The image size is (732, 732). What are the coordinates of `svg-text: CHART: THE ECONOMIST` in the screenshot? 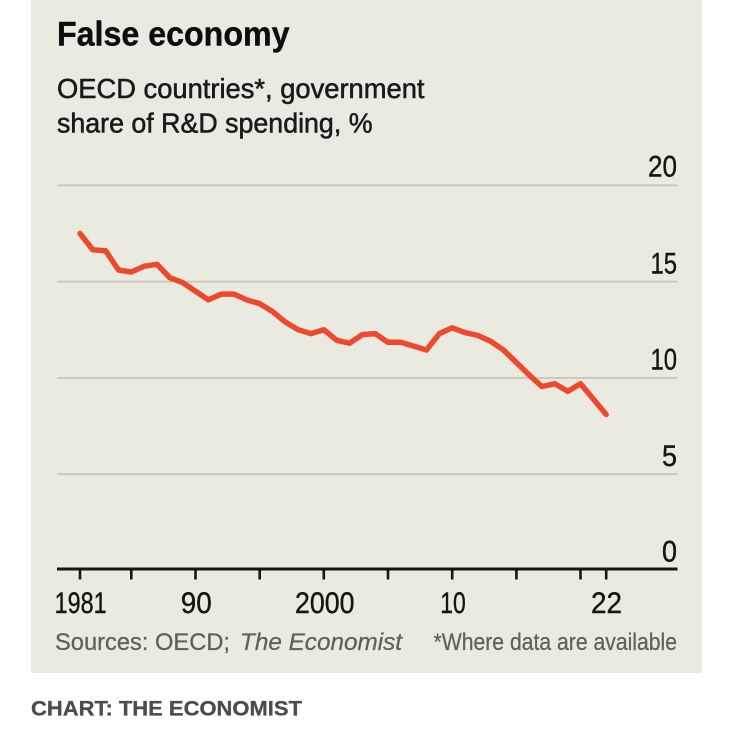 It's located at (166, 709).